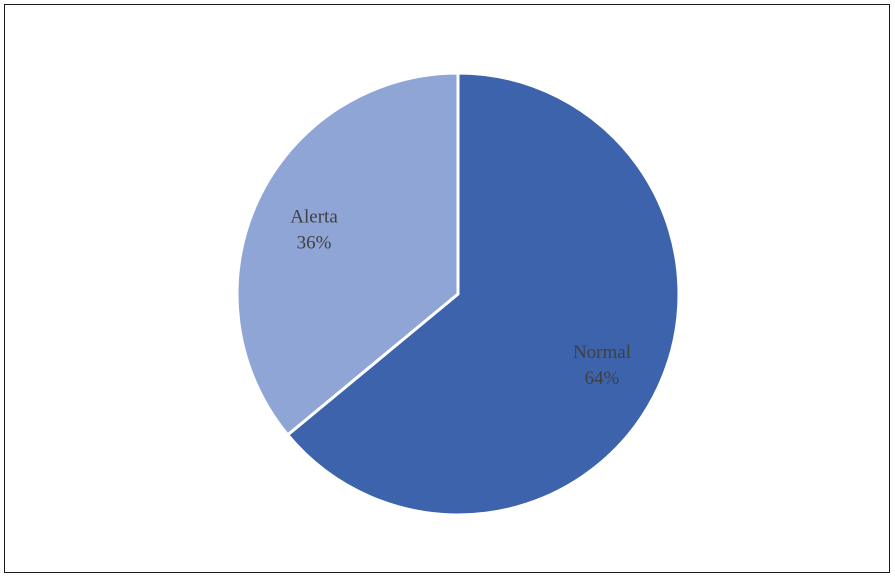 This screenshot has width=895, height=578. Describe the element at coordinates (314, 242) in the screenshot. I see `slice-percentage: 36%` at that location.